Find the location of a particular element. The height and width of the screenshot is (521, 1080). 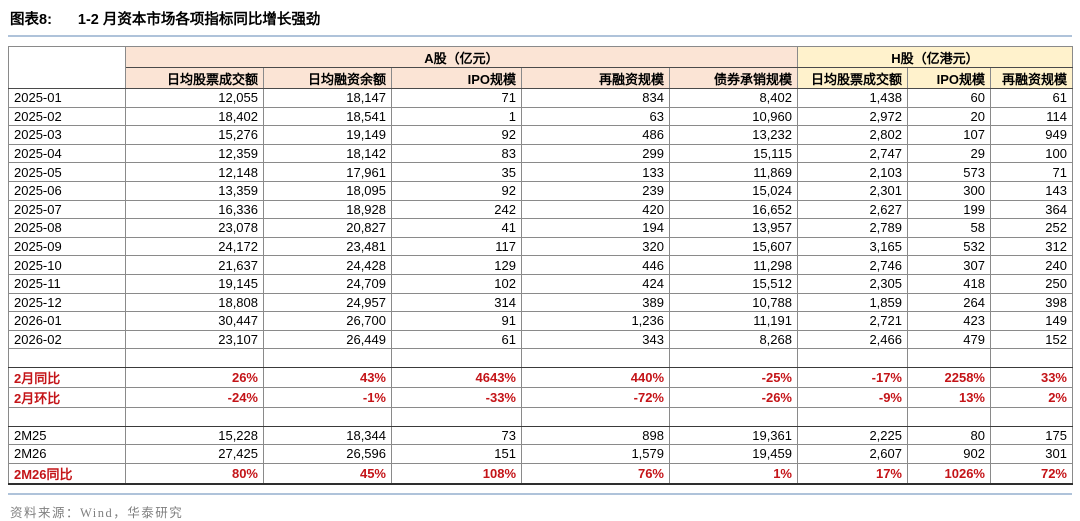

value-cell: 301 is located at coordinates (1031, 454).